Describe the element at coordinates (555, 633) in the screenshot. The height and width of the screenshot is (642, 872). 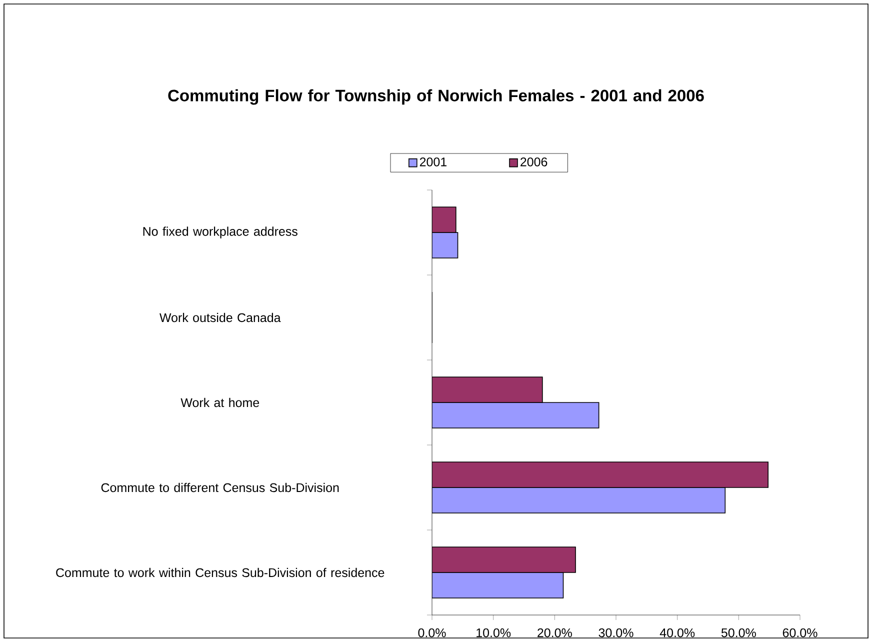
I see `x-tick-label: 20.0%` at that location.